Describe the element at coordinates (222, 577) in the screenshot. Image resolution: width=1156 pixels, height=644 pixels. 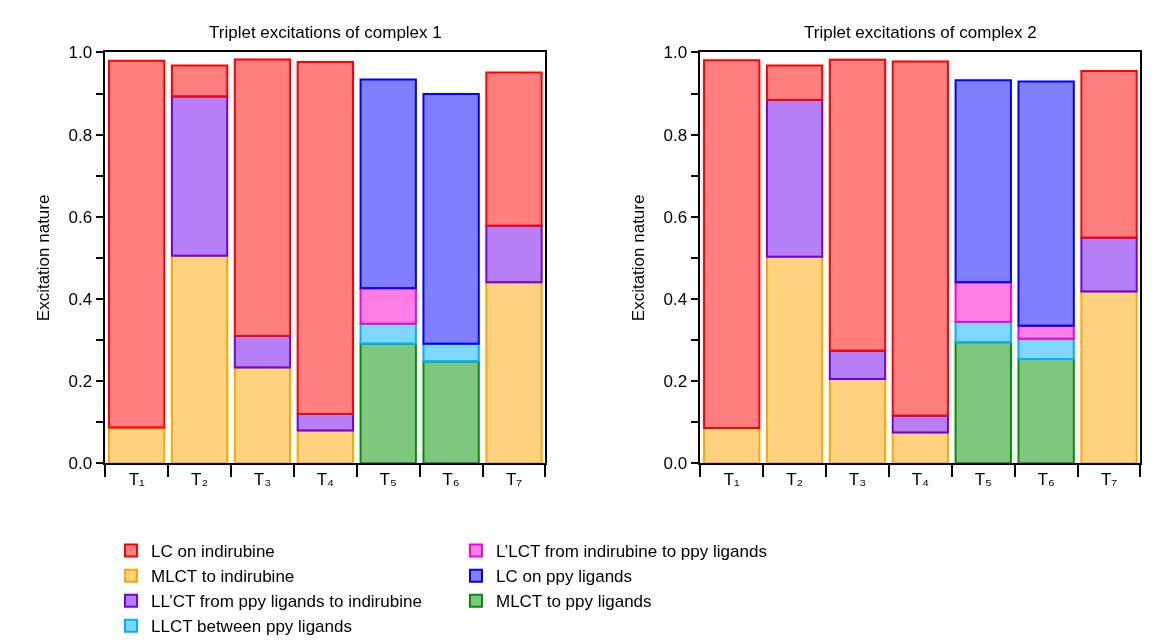
I see `legend-label: MLCT to indirubine` at that location.